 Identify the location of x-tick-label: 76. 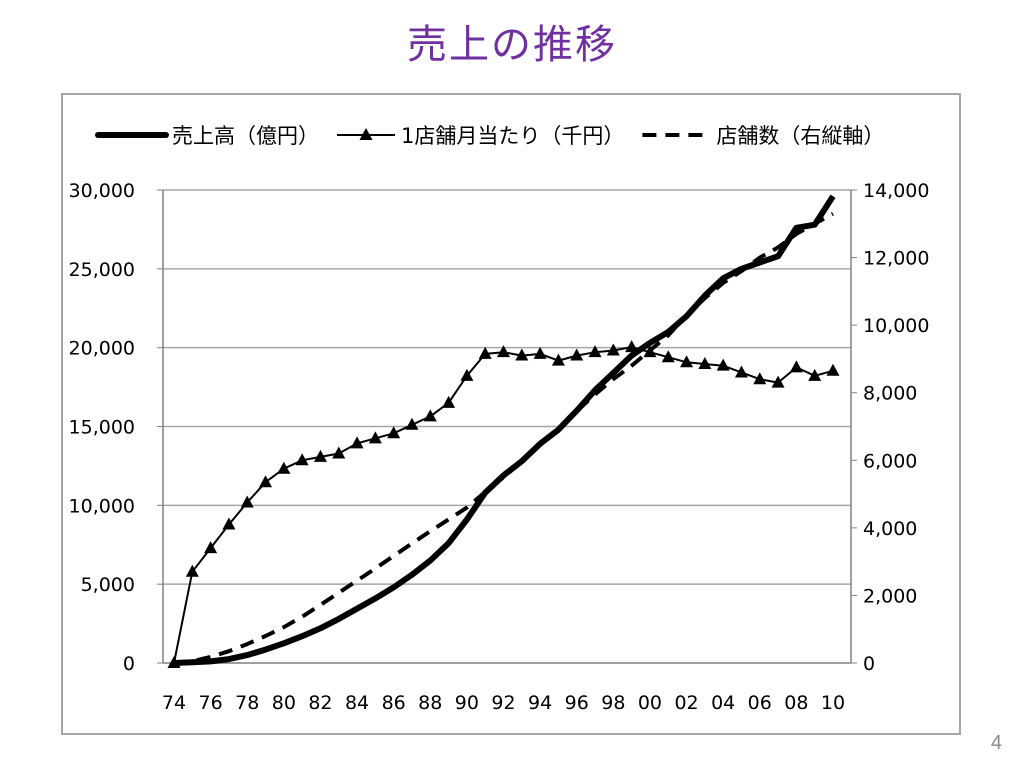
(211, 703).